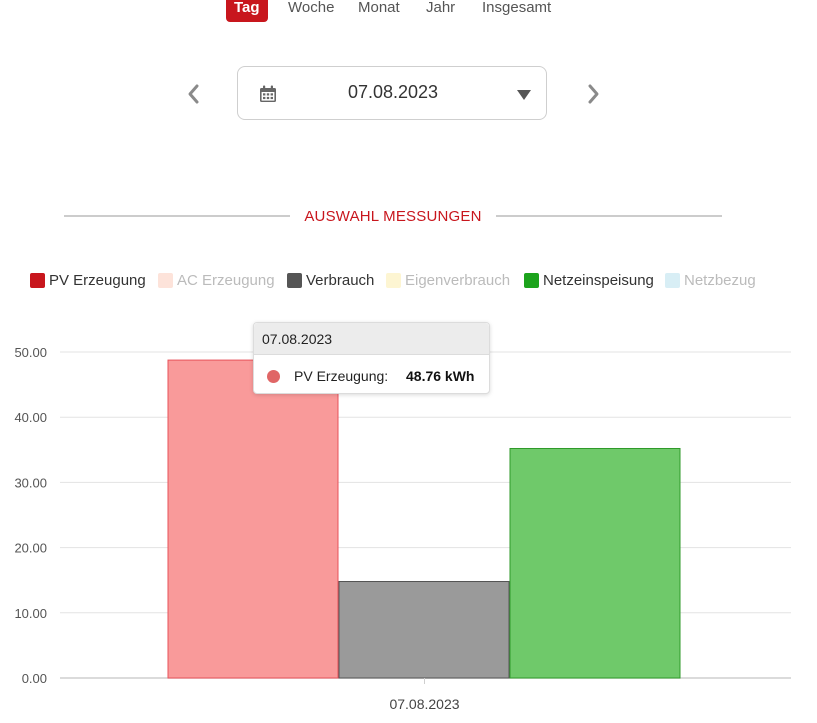 The width and height of the screenshot is (817, 723). Describe the element at coordinates (30, 417) in the screenshot. I see `y-tick-label: 40.00` at that location.